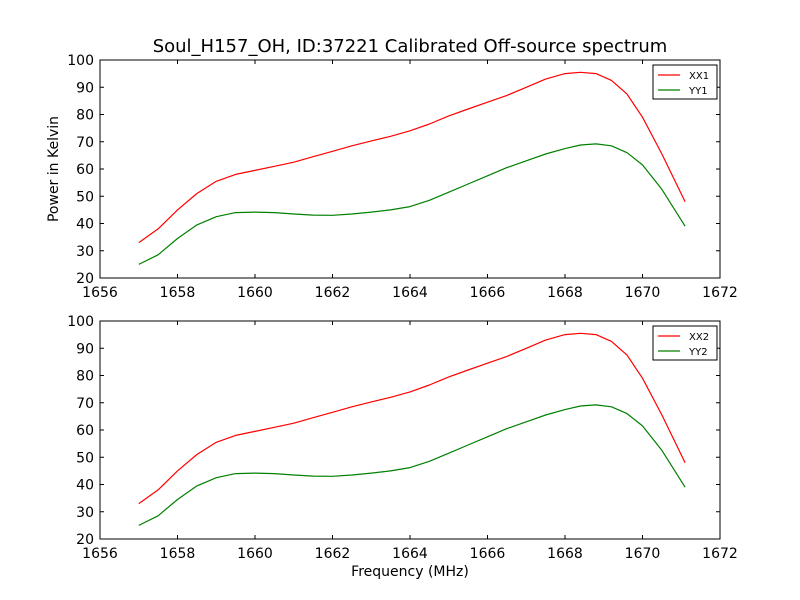 This screenshot has width=800, height=600. I want to click on legend-label: YY2, so click(698, 352).